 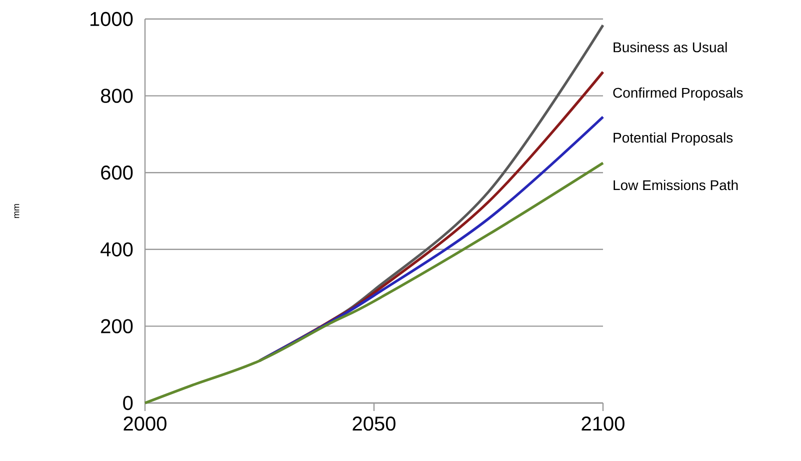 What do you see at coordinates (128, 403) in the screenshot?
I see `y-tick-label: 0` at bounding box center [128, 403].